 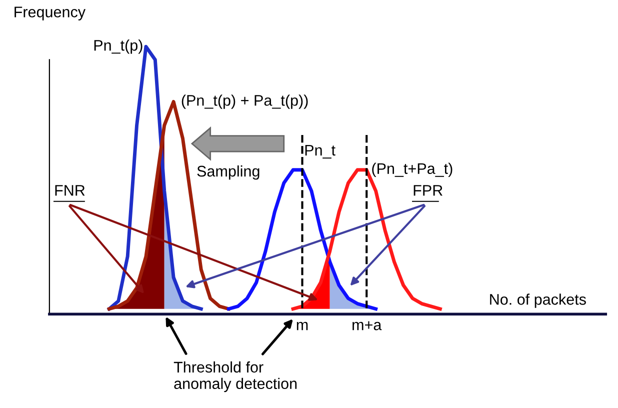 What do you see at coordinates (302, 326) in the screenshot?
I see `x-tick-label: m` at bounding box center [302, 326].